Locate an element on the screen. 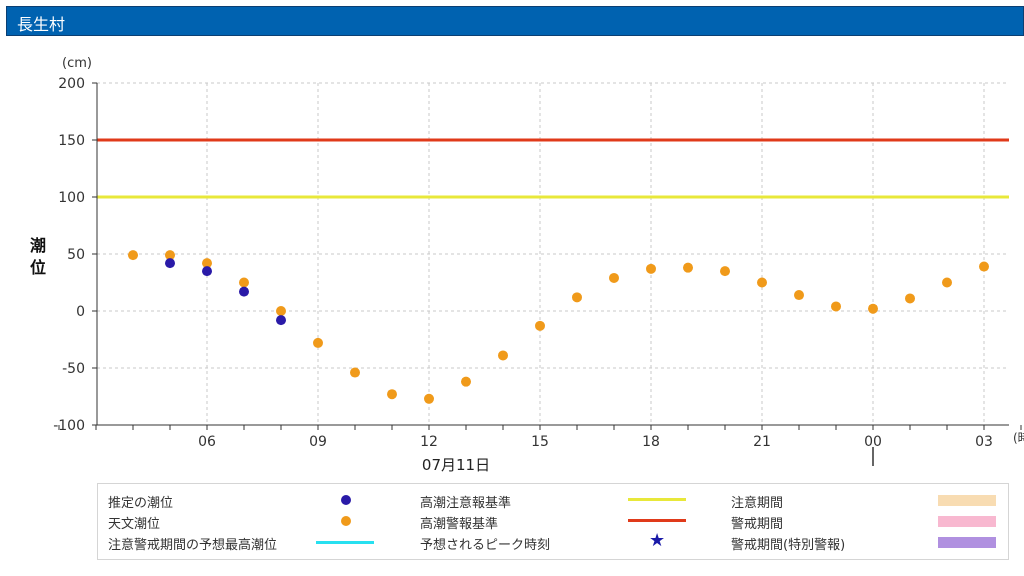 The height and width of the screenshot is (576, 1024). x-tick-label: 15 is located at coordinates (540, 442).